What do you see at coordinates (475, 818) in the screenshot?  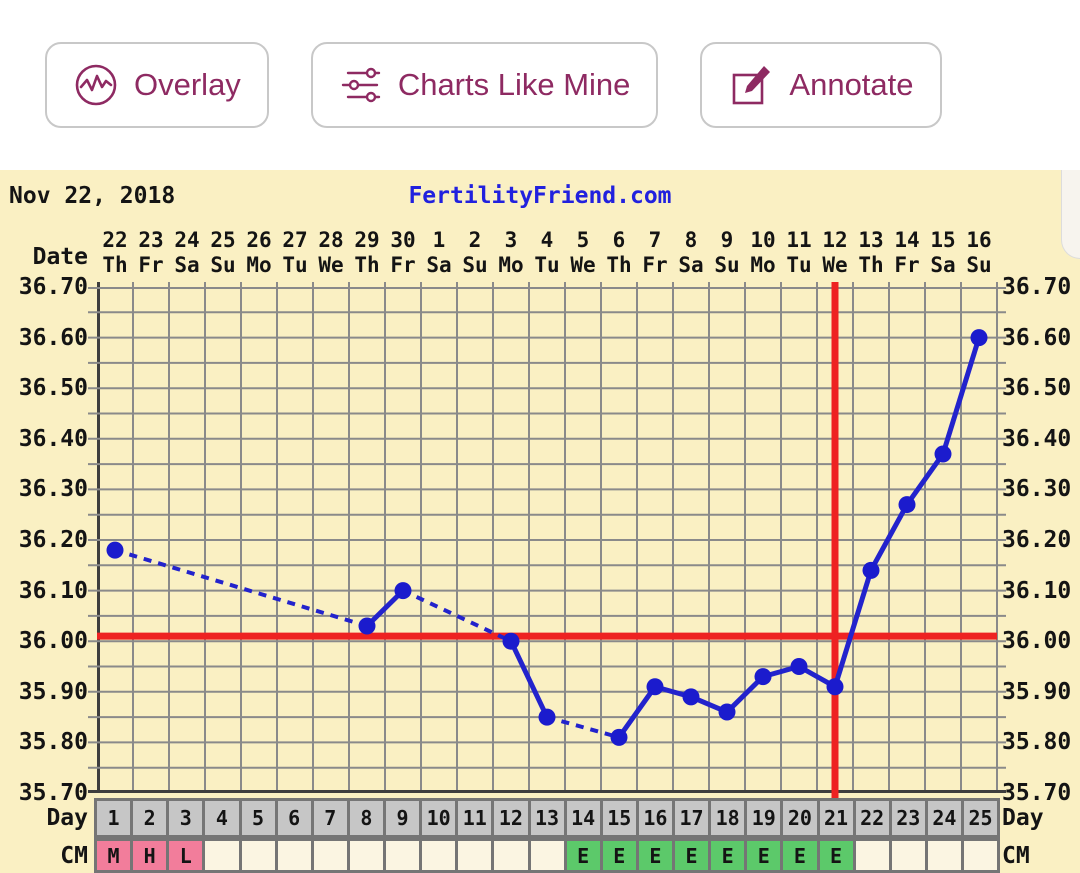 I see `day-cell-11: 11` at bounding box center [475, 818].